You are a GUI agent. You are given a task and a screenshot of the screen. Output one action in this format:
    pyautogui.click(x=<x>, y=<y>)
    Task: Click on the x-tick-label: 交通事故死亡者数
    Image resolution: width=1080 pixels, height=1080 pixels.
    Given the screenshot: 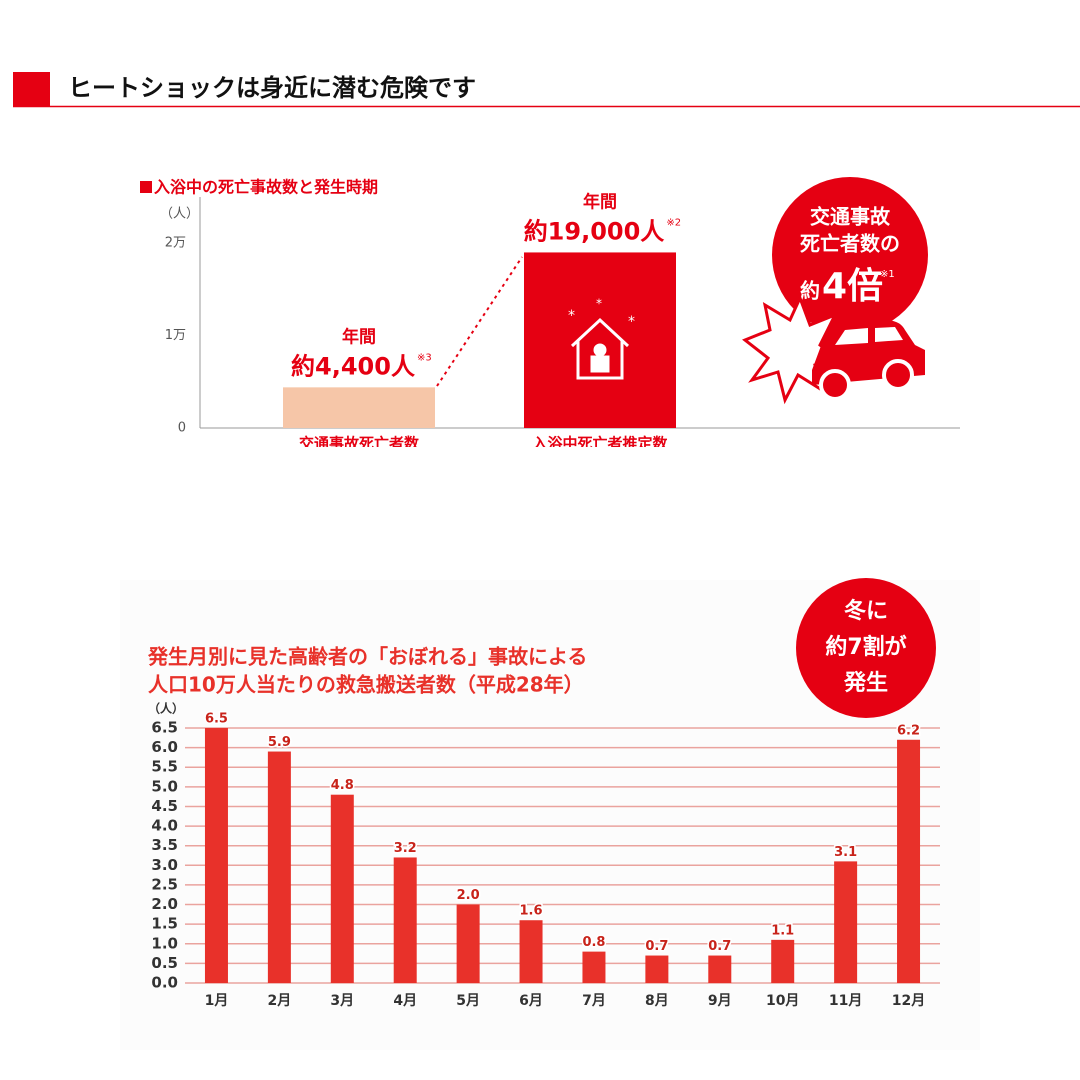 What is the action you would take?
    pyautogui.click(x=359, y=444)
    